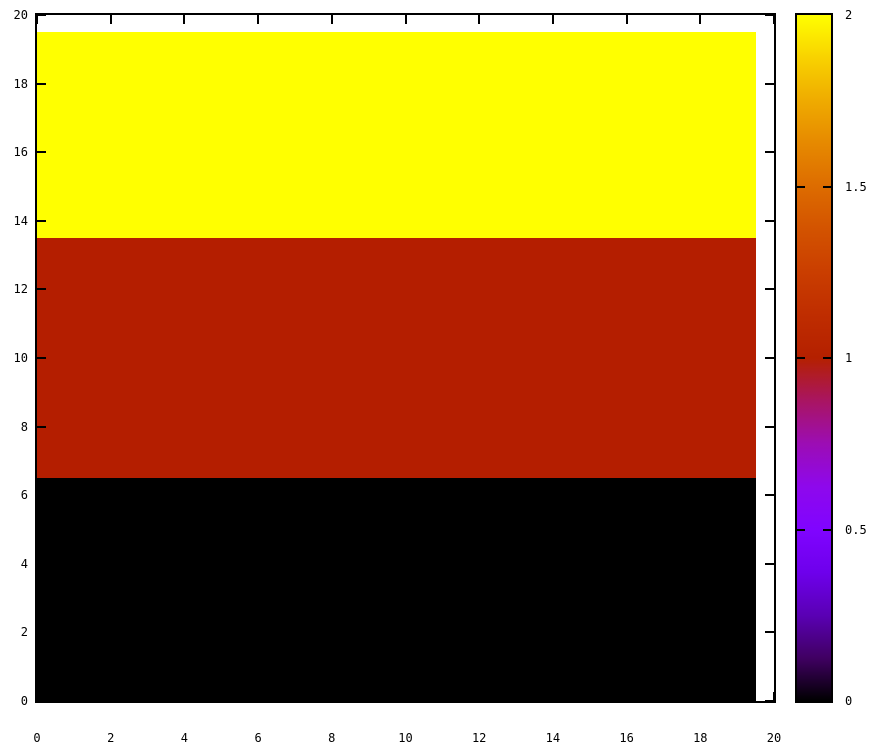 This screenshot has height=755, width=875. Describe the element at coordinates (258, 738) in the screenshot. I see `x-axis-tick-label: 6` at that location.